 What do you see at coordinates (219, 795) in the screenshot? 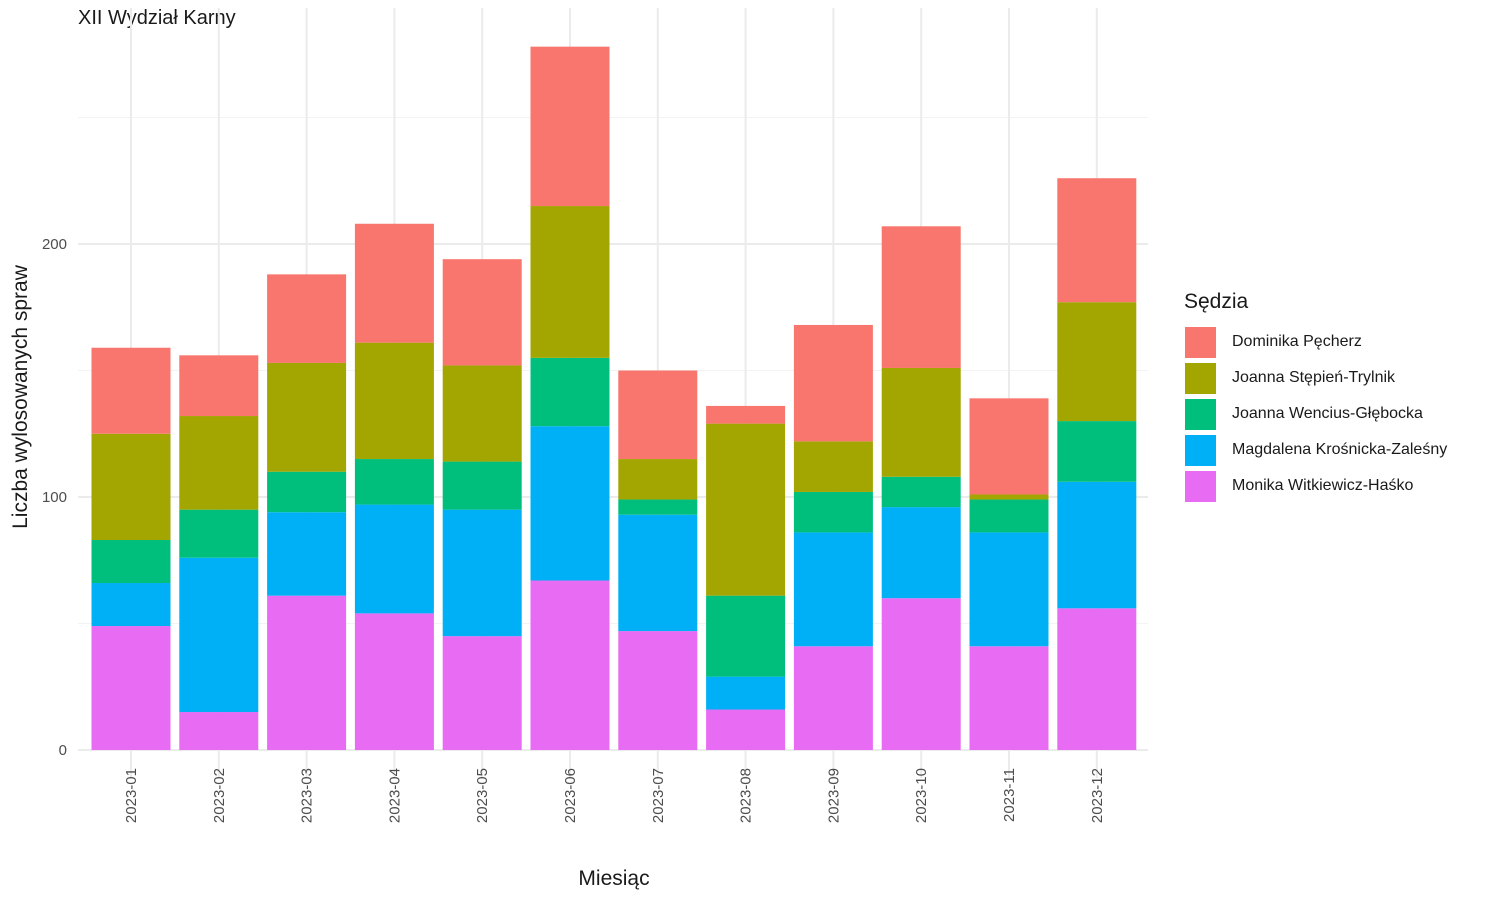
I see `x-tick-label: 2023-02` at bounding box center [219, 795].